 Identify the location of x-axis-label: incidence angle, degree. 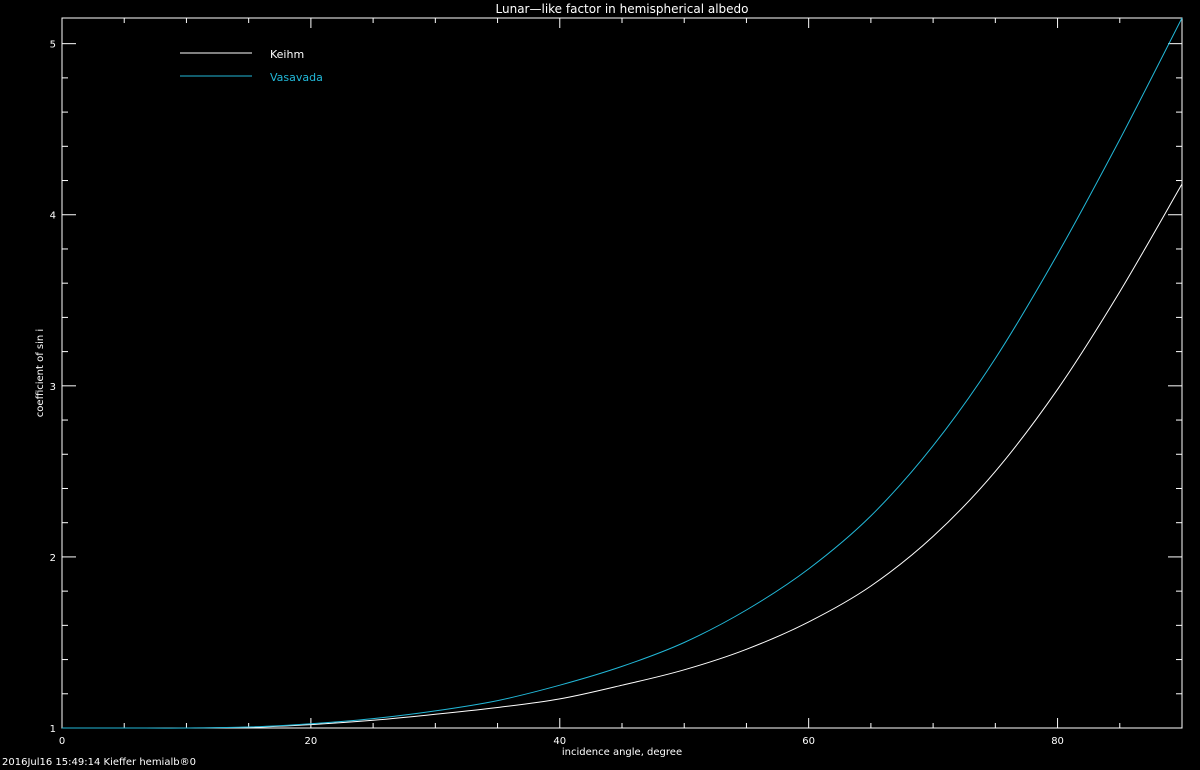
(622, 752).